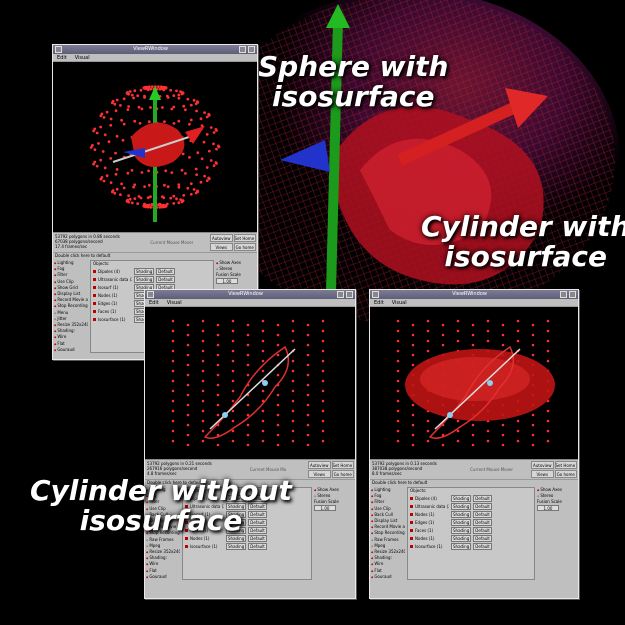 The image size is (625, 625). I want to click on option-toggle: Flat, so click(163, 571).